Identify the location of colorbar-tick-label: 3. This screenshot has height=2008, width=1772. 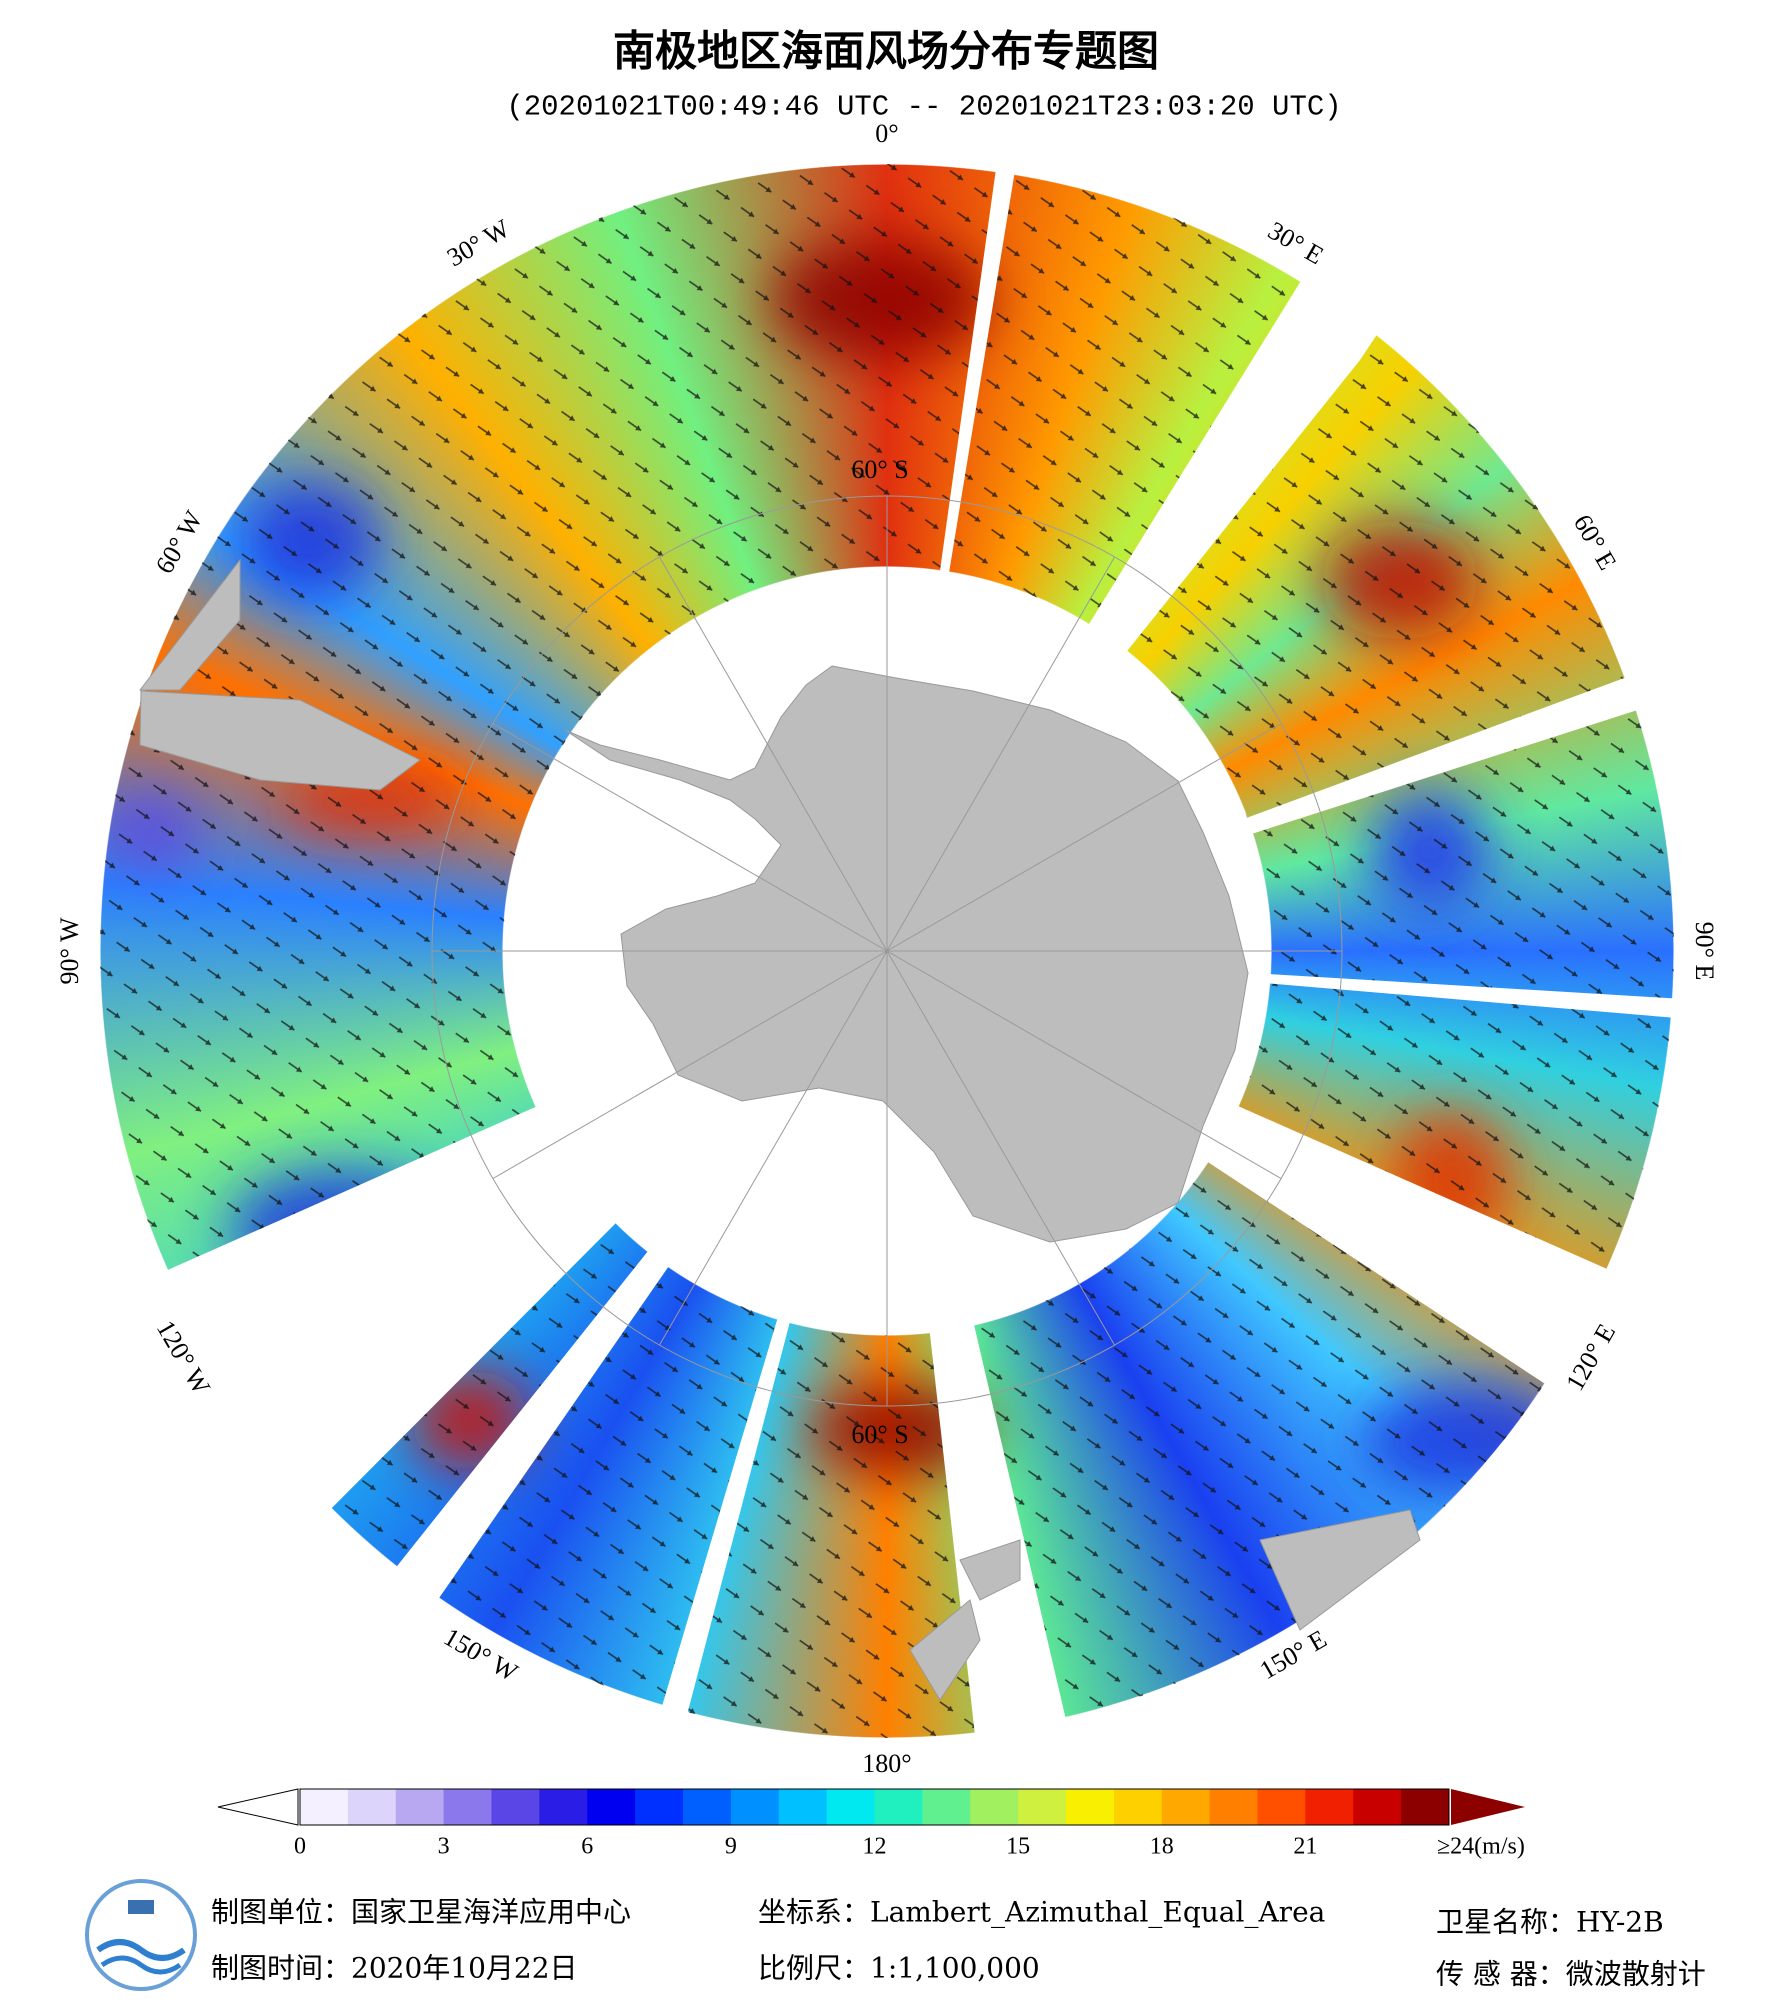
(444, 1847).